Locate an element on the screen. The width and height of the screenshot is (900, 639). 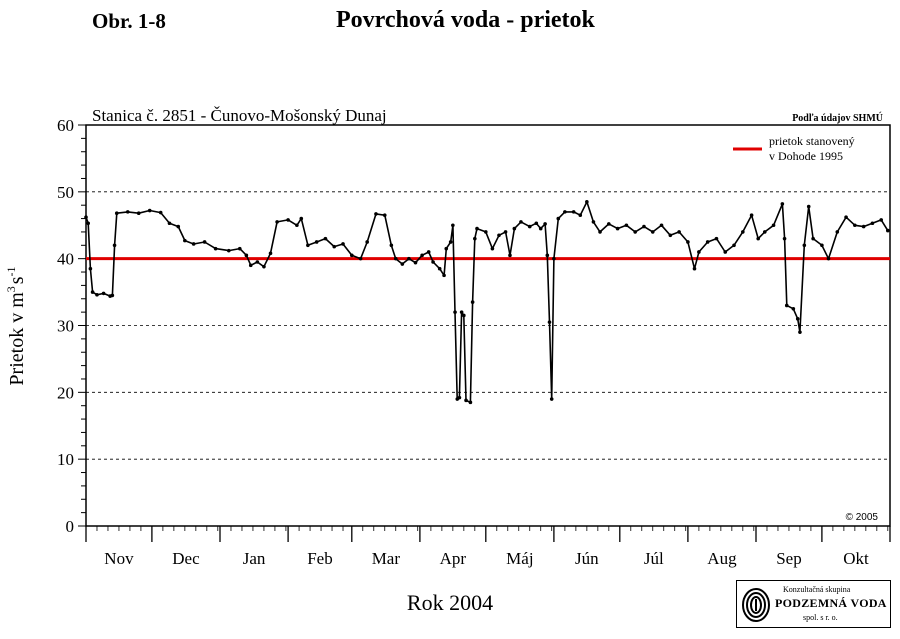
y-tick-label: 60 is located at coordinates (65, 125).